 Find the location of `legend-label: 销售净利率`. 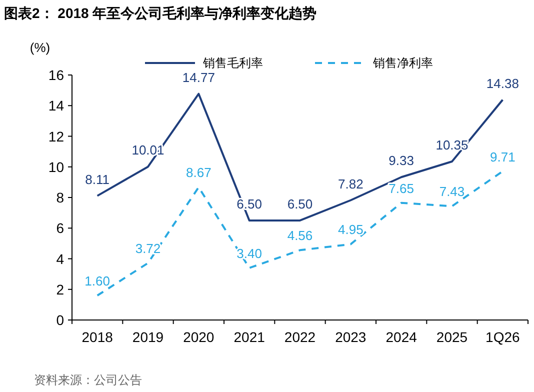

legend-label: 销售净利率 is located at coordinates (402, 63).